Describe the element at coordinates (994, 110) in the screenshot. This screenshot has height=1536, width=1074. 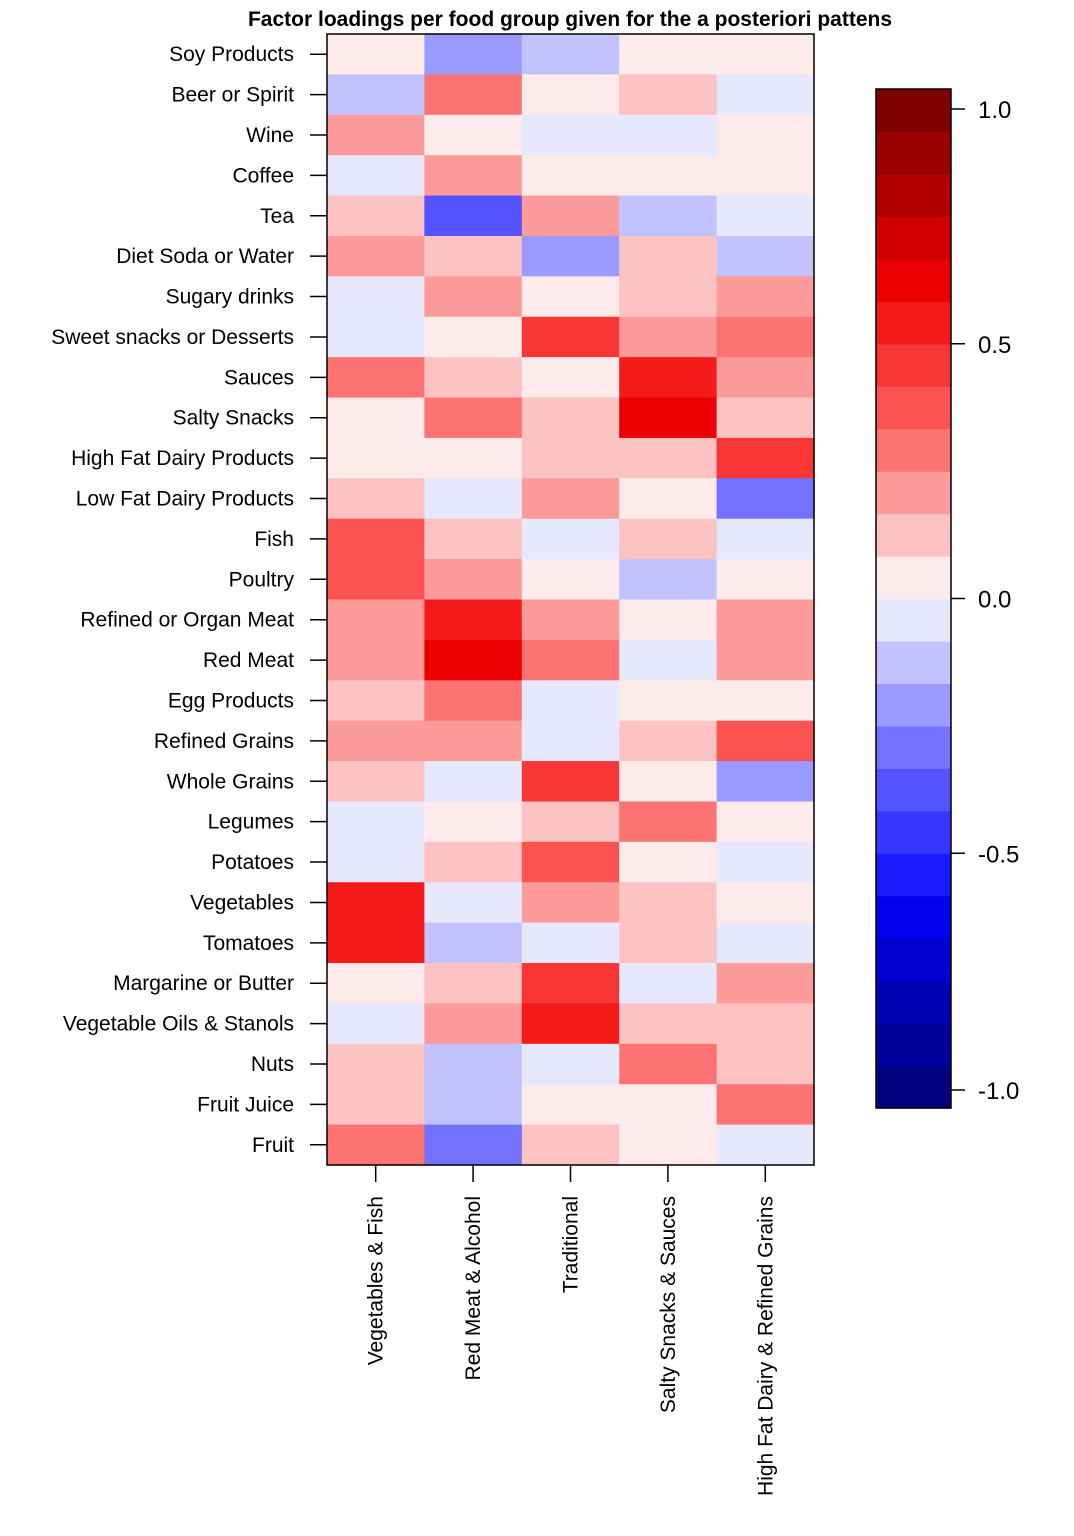
I see `colorbar-tick-label: 1.0` at that location.